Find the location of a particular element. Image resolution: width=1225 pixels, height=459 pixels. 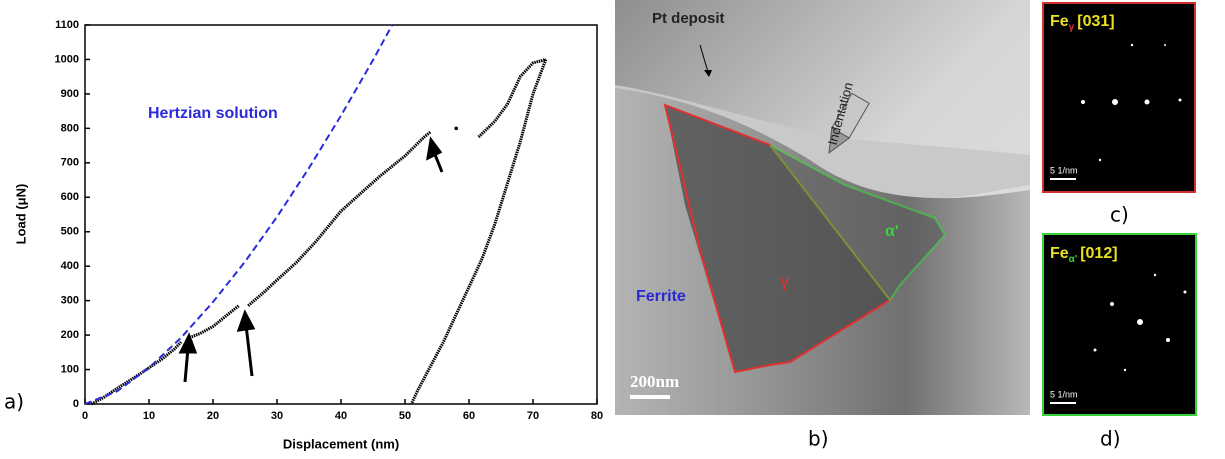

panel-label: c) is located at coordinates (1119, 215).